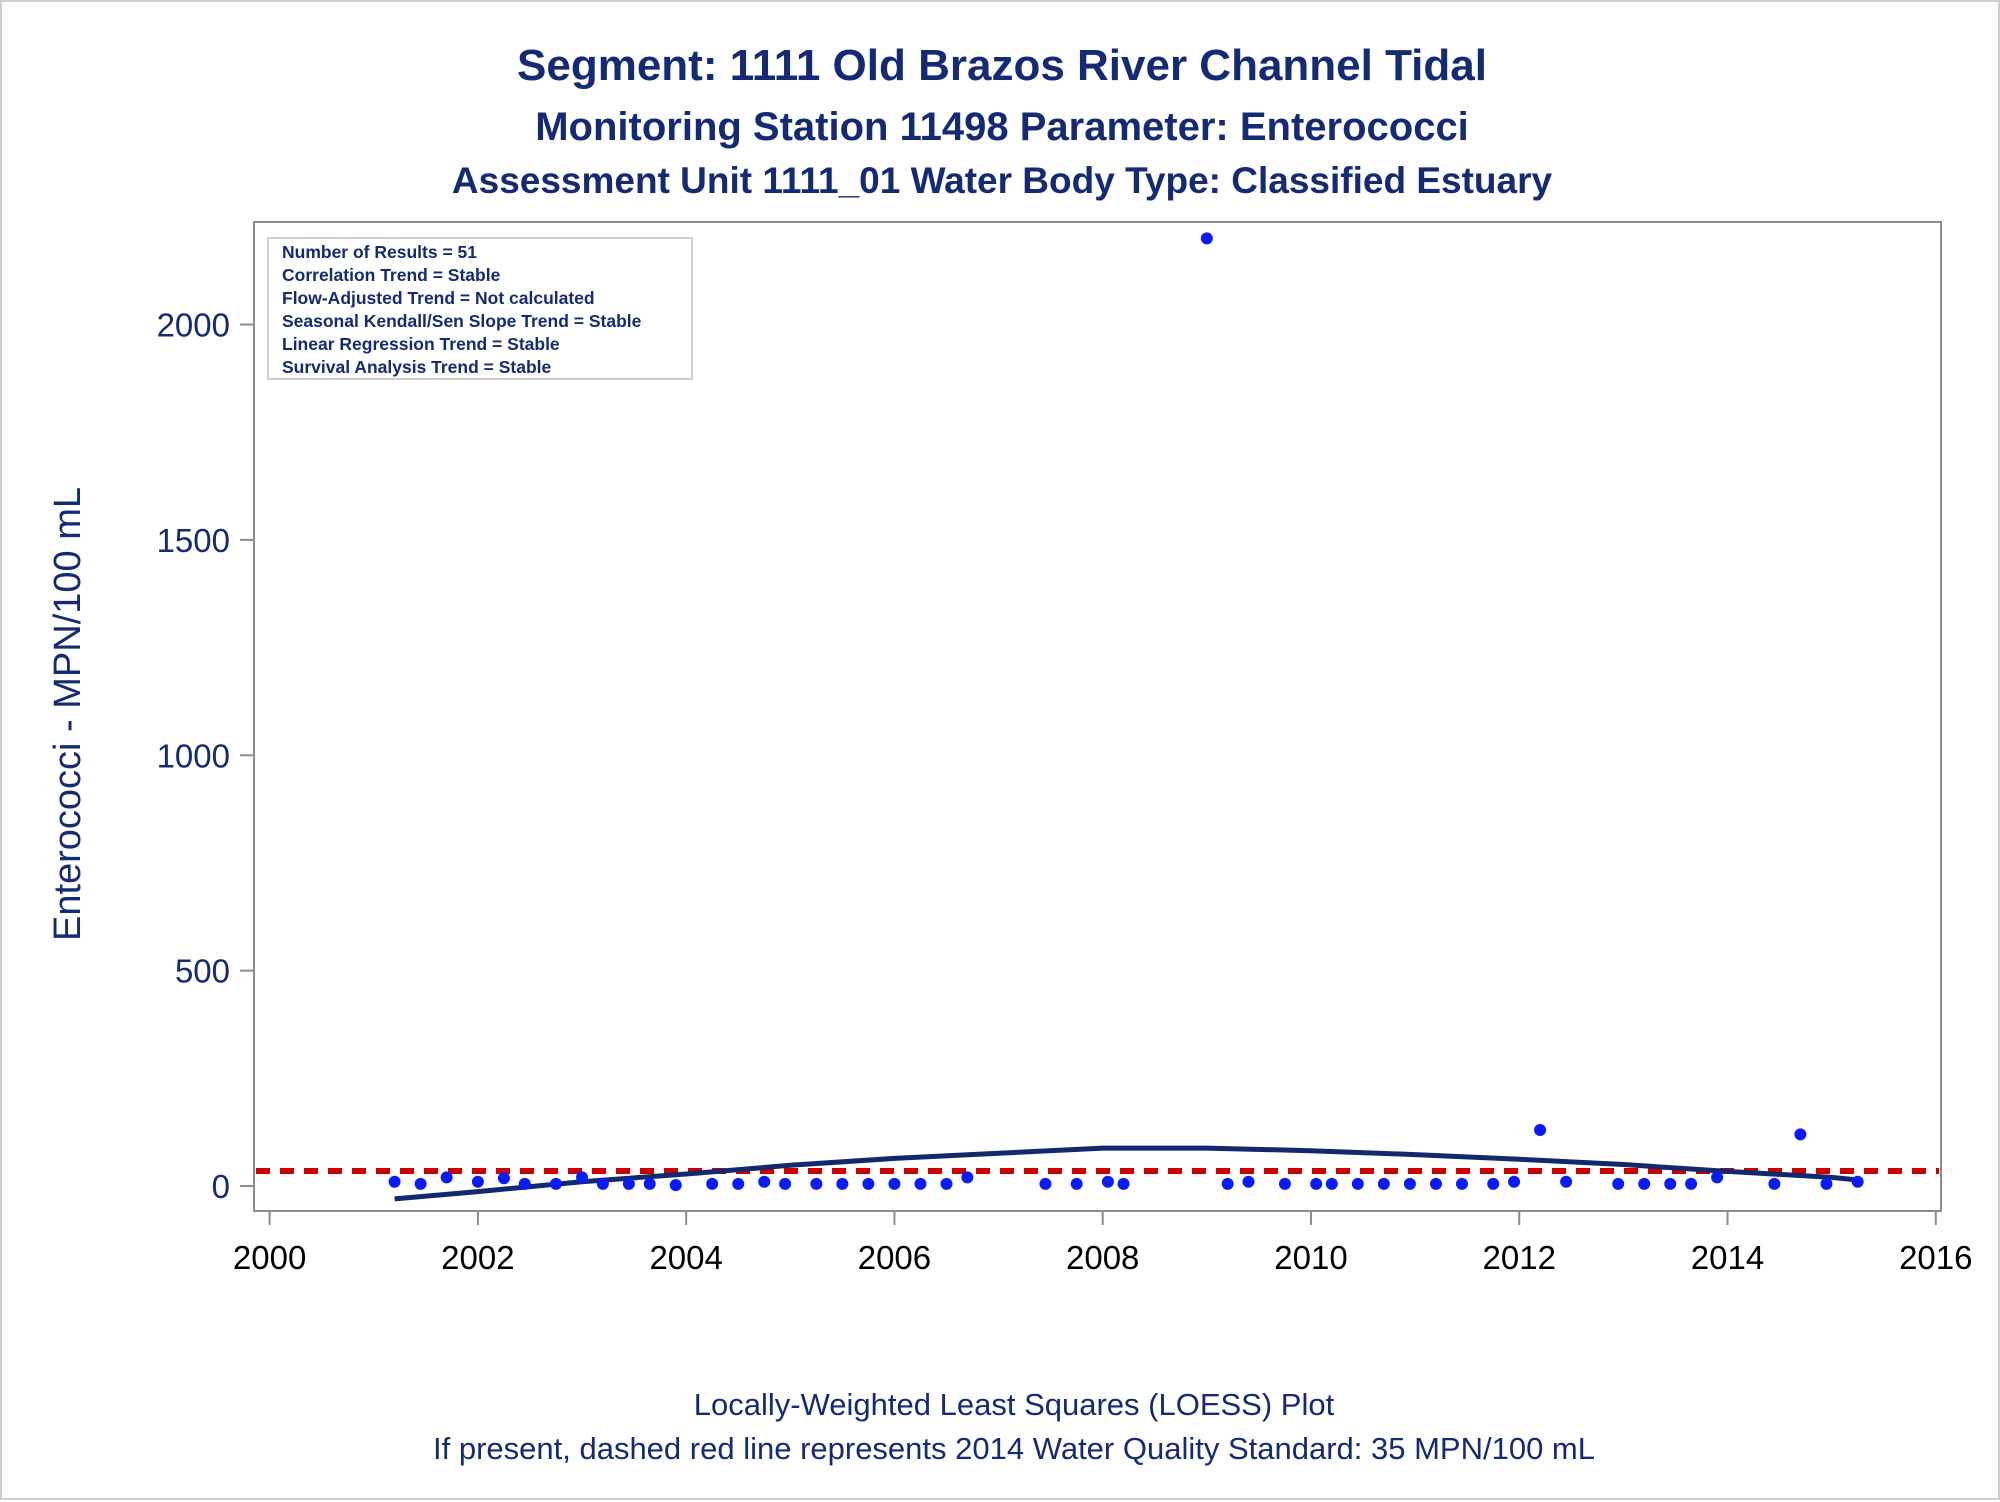 This screenshot has height=1502, width=2000. What do you see at coordinates (1310, 1257) in the screenshot?
I see `x-tick-label: 2010` at bounding box center [1310, 1257].